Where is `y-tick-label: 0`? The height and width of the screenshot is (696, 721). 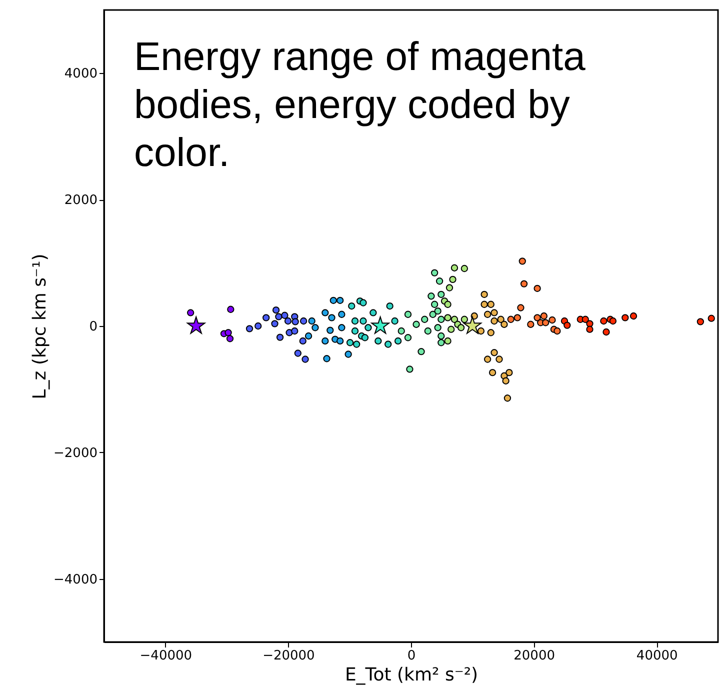 y-tick-label: 0 is located at coordinates (93, 327).